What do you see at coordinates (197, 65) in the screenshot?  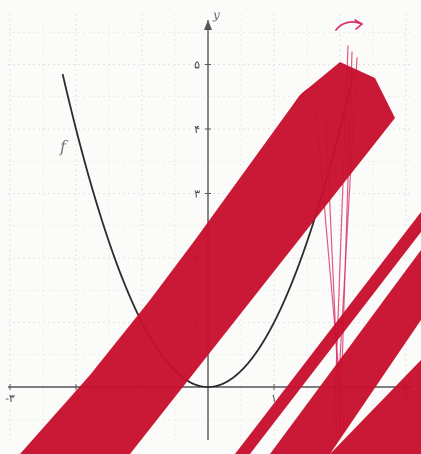 I see `y-tick-label: ۵` at bounding box center [197, 65].